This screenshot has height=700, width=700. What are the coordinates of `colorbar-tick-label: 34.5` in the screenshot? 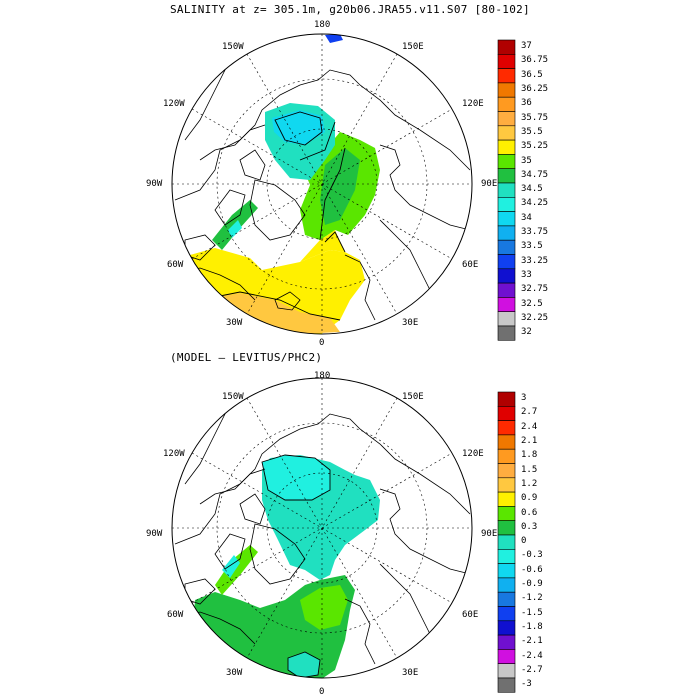 It's located at (532, 189).